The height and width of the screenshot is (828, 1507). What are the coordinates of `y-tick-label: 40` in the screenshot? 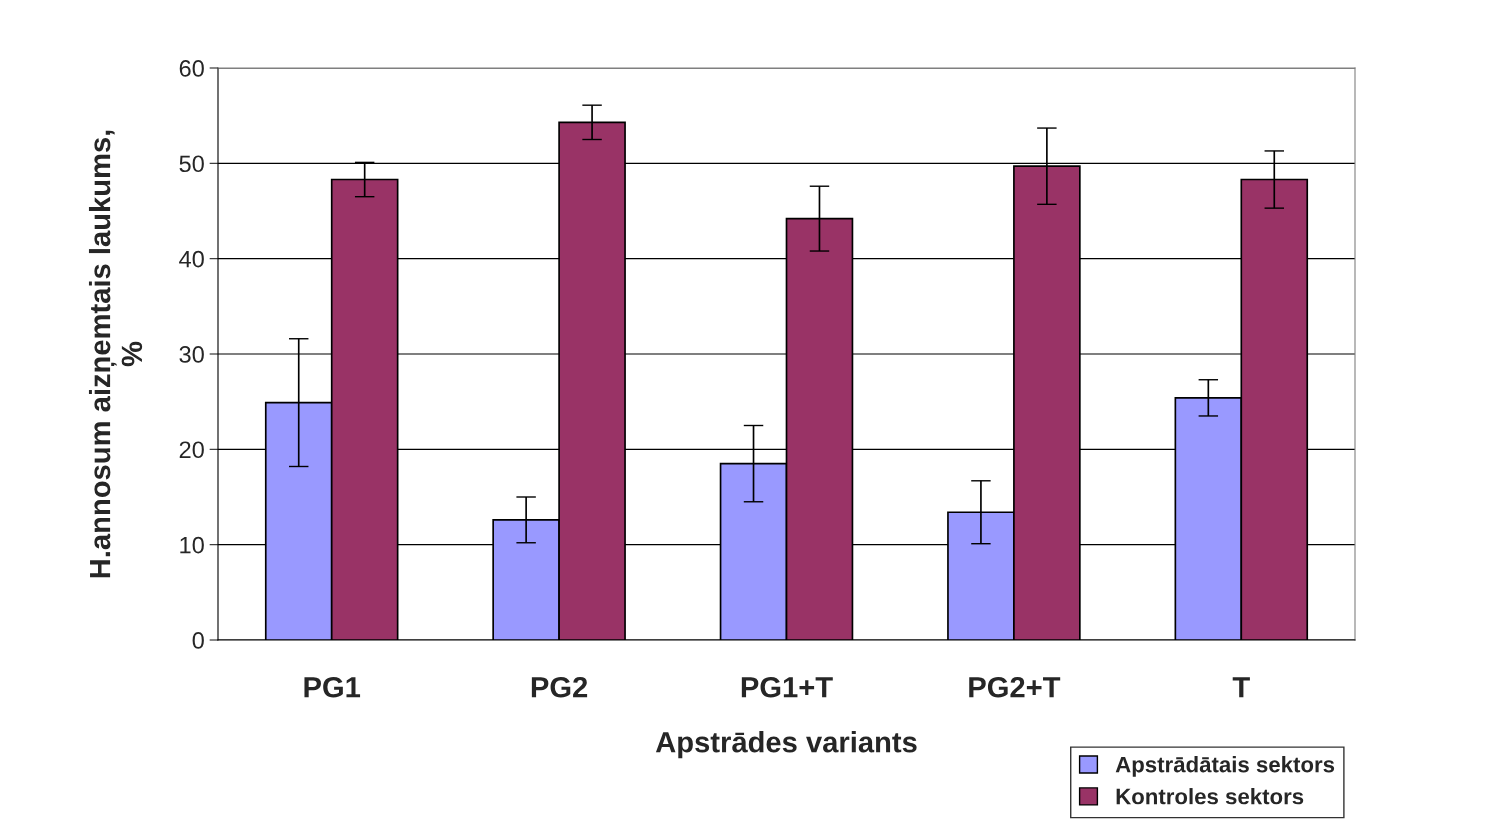 It's located at (191, 259).